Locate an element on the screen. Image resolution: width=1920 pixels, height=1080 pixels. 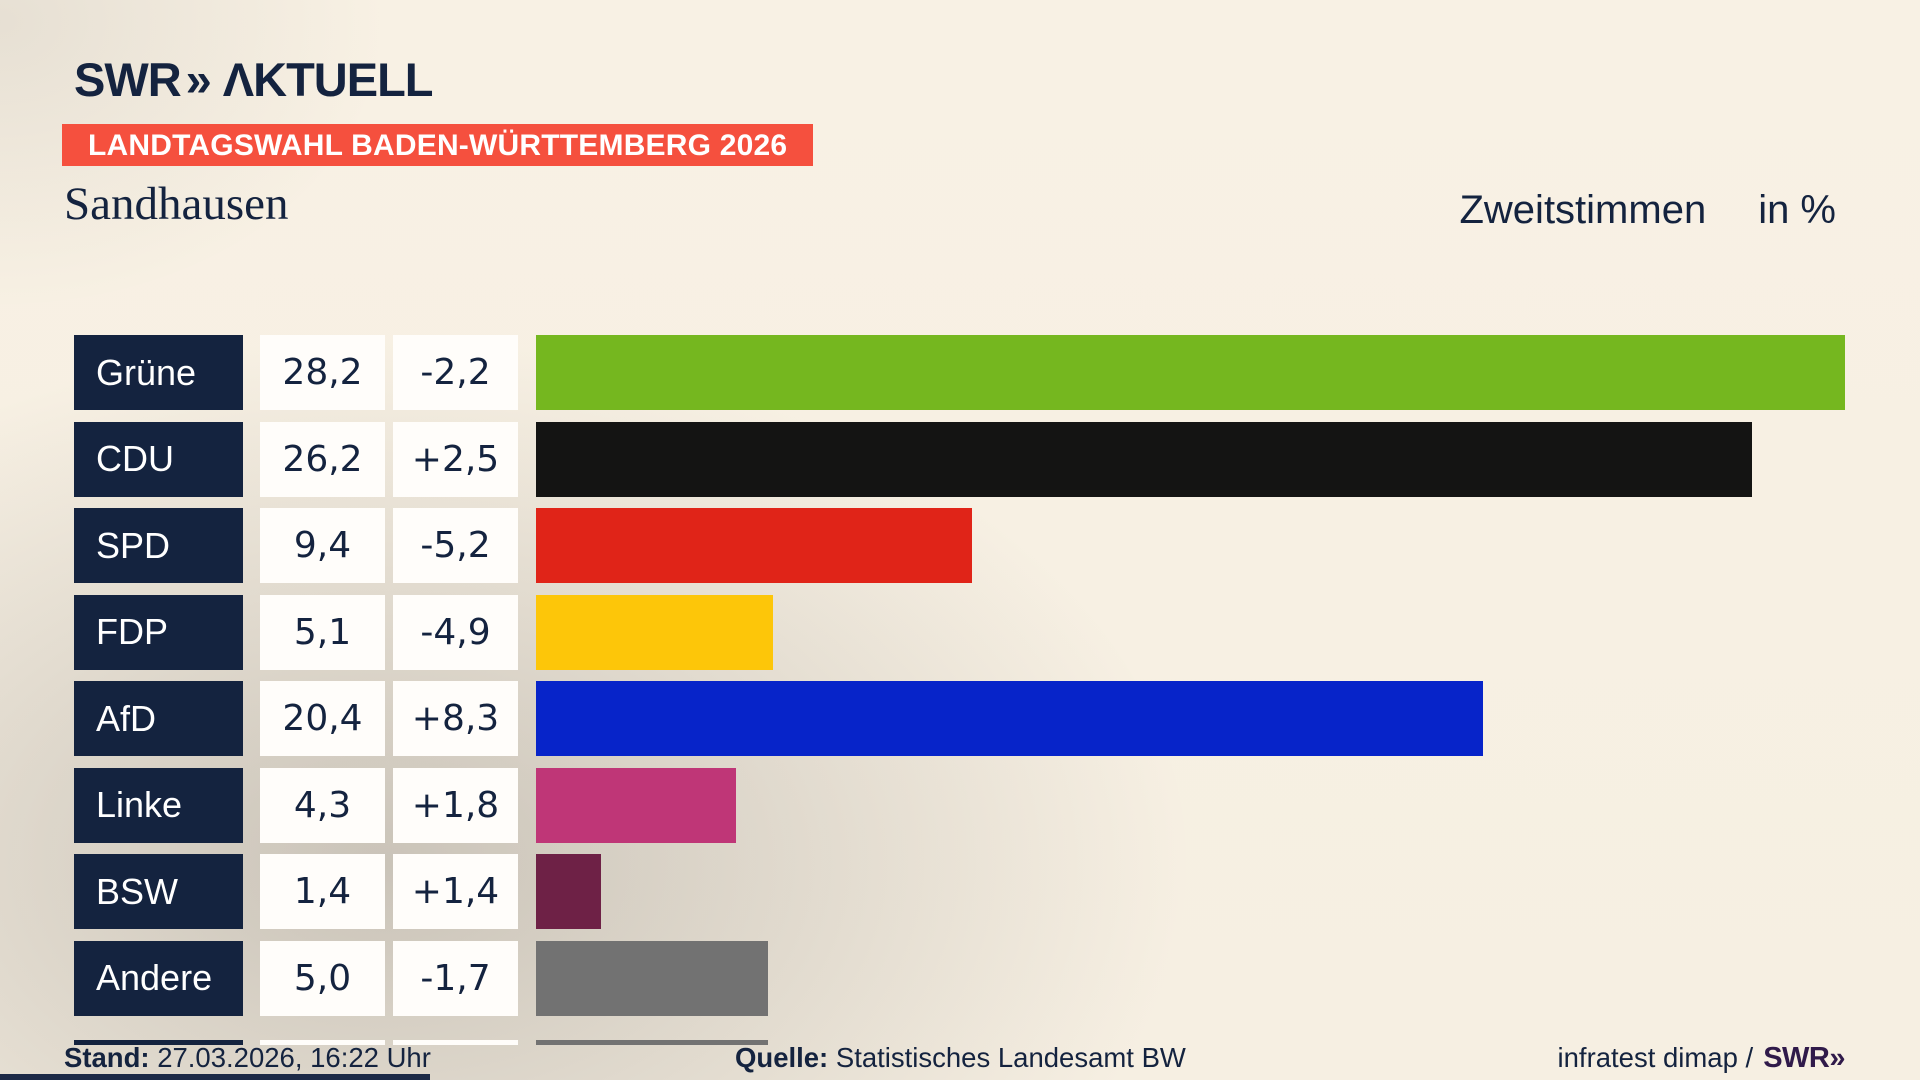
party-label: AfD is located at coordinates (158, 718).